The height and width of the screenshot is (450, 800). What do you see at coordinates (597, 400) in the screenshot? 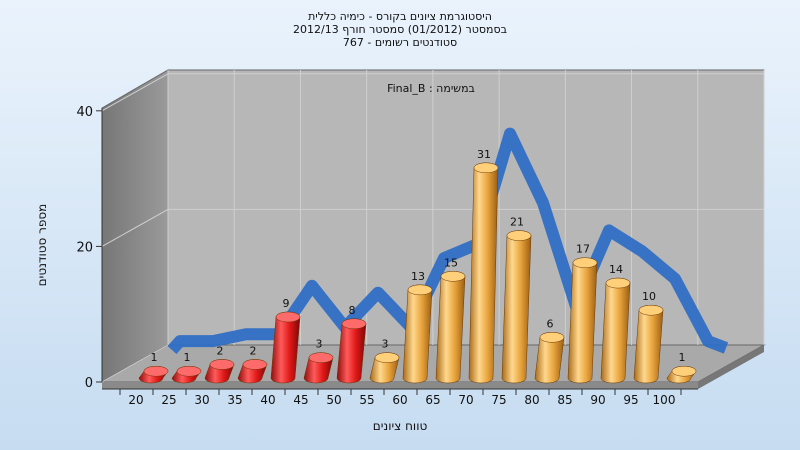
I see `x-tick-label: 90` at bounding box center [597, 400].